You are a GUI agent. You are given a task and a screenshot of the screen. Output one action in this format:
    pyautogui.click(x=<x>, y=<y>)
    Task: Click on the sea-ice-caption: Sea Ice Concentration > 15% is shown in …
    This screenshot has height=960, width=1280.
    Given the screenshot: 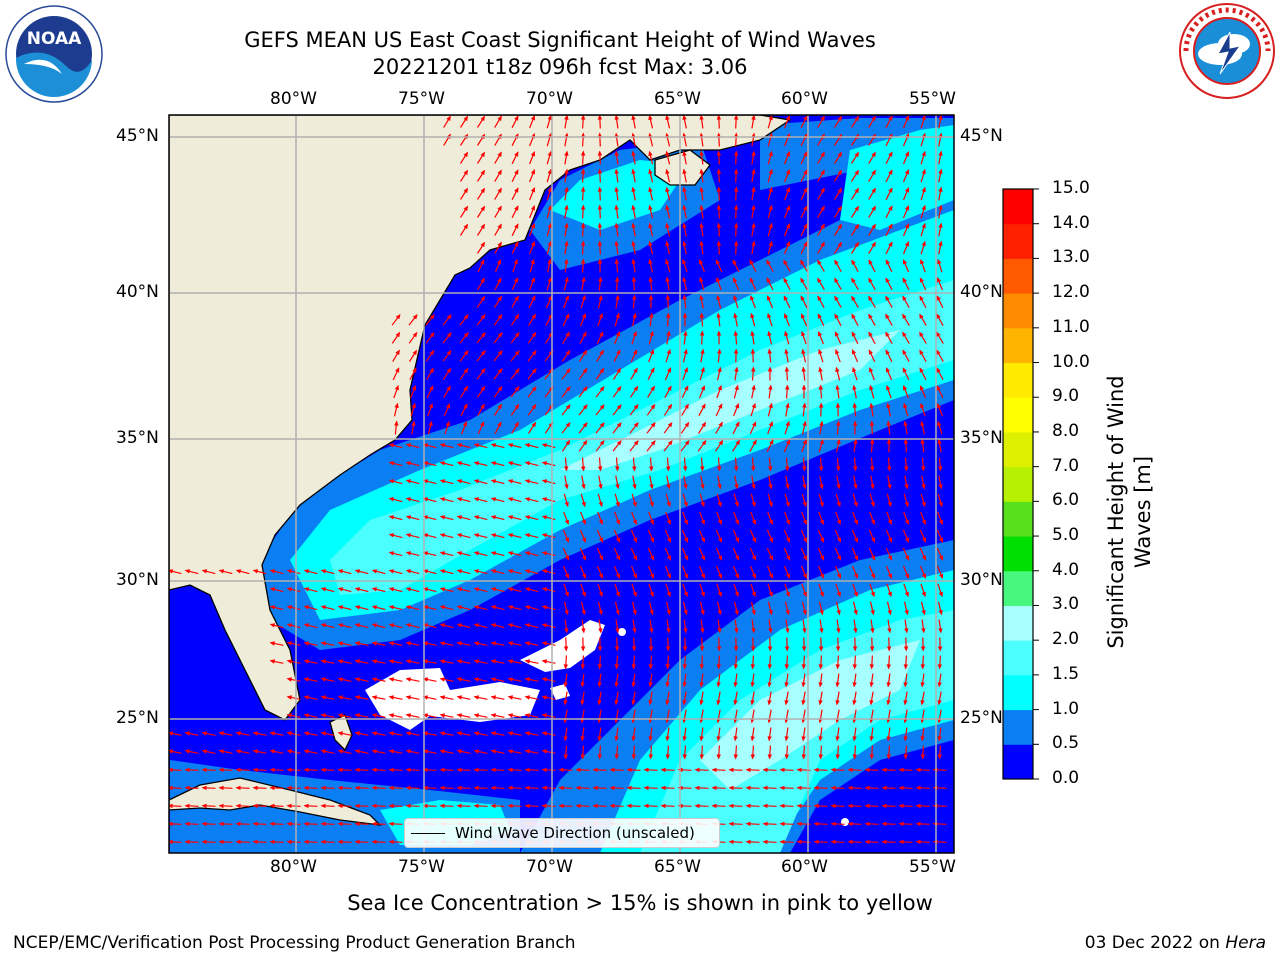 What is the action you would take?
    pyautogui.click(x=640, y=903)
    